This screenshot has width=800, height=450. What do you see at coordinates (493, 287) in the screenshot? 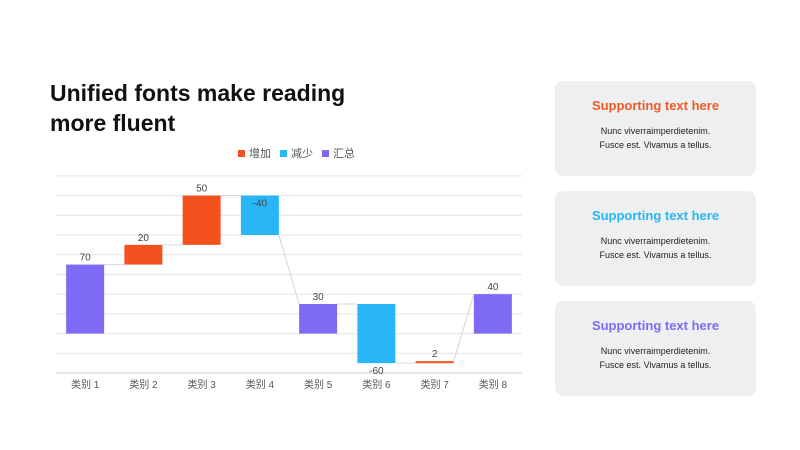
I see `data-label-8: 40` at bounding box center [493, 287].